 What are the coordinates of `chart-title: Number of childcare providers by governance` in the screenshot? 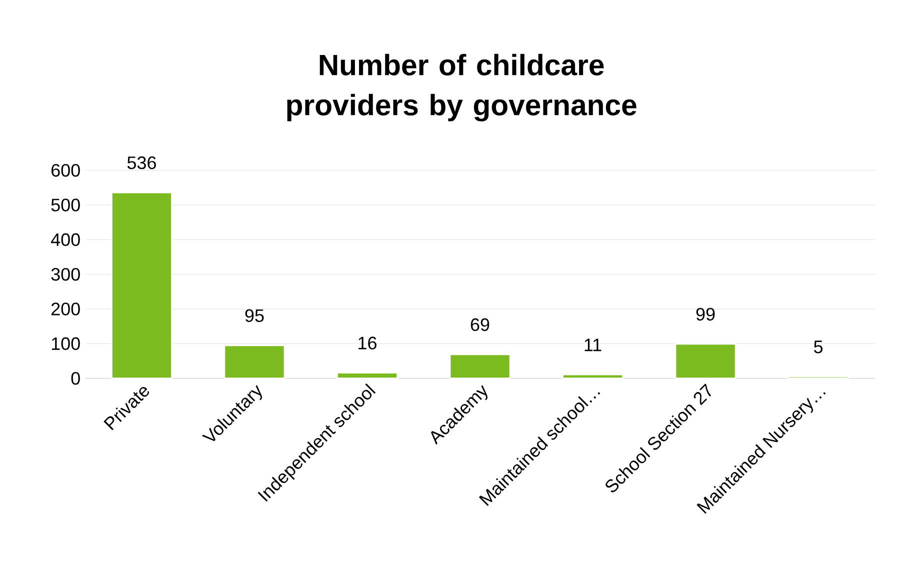 It's located at (461, 88).